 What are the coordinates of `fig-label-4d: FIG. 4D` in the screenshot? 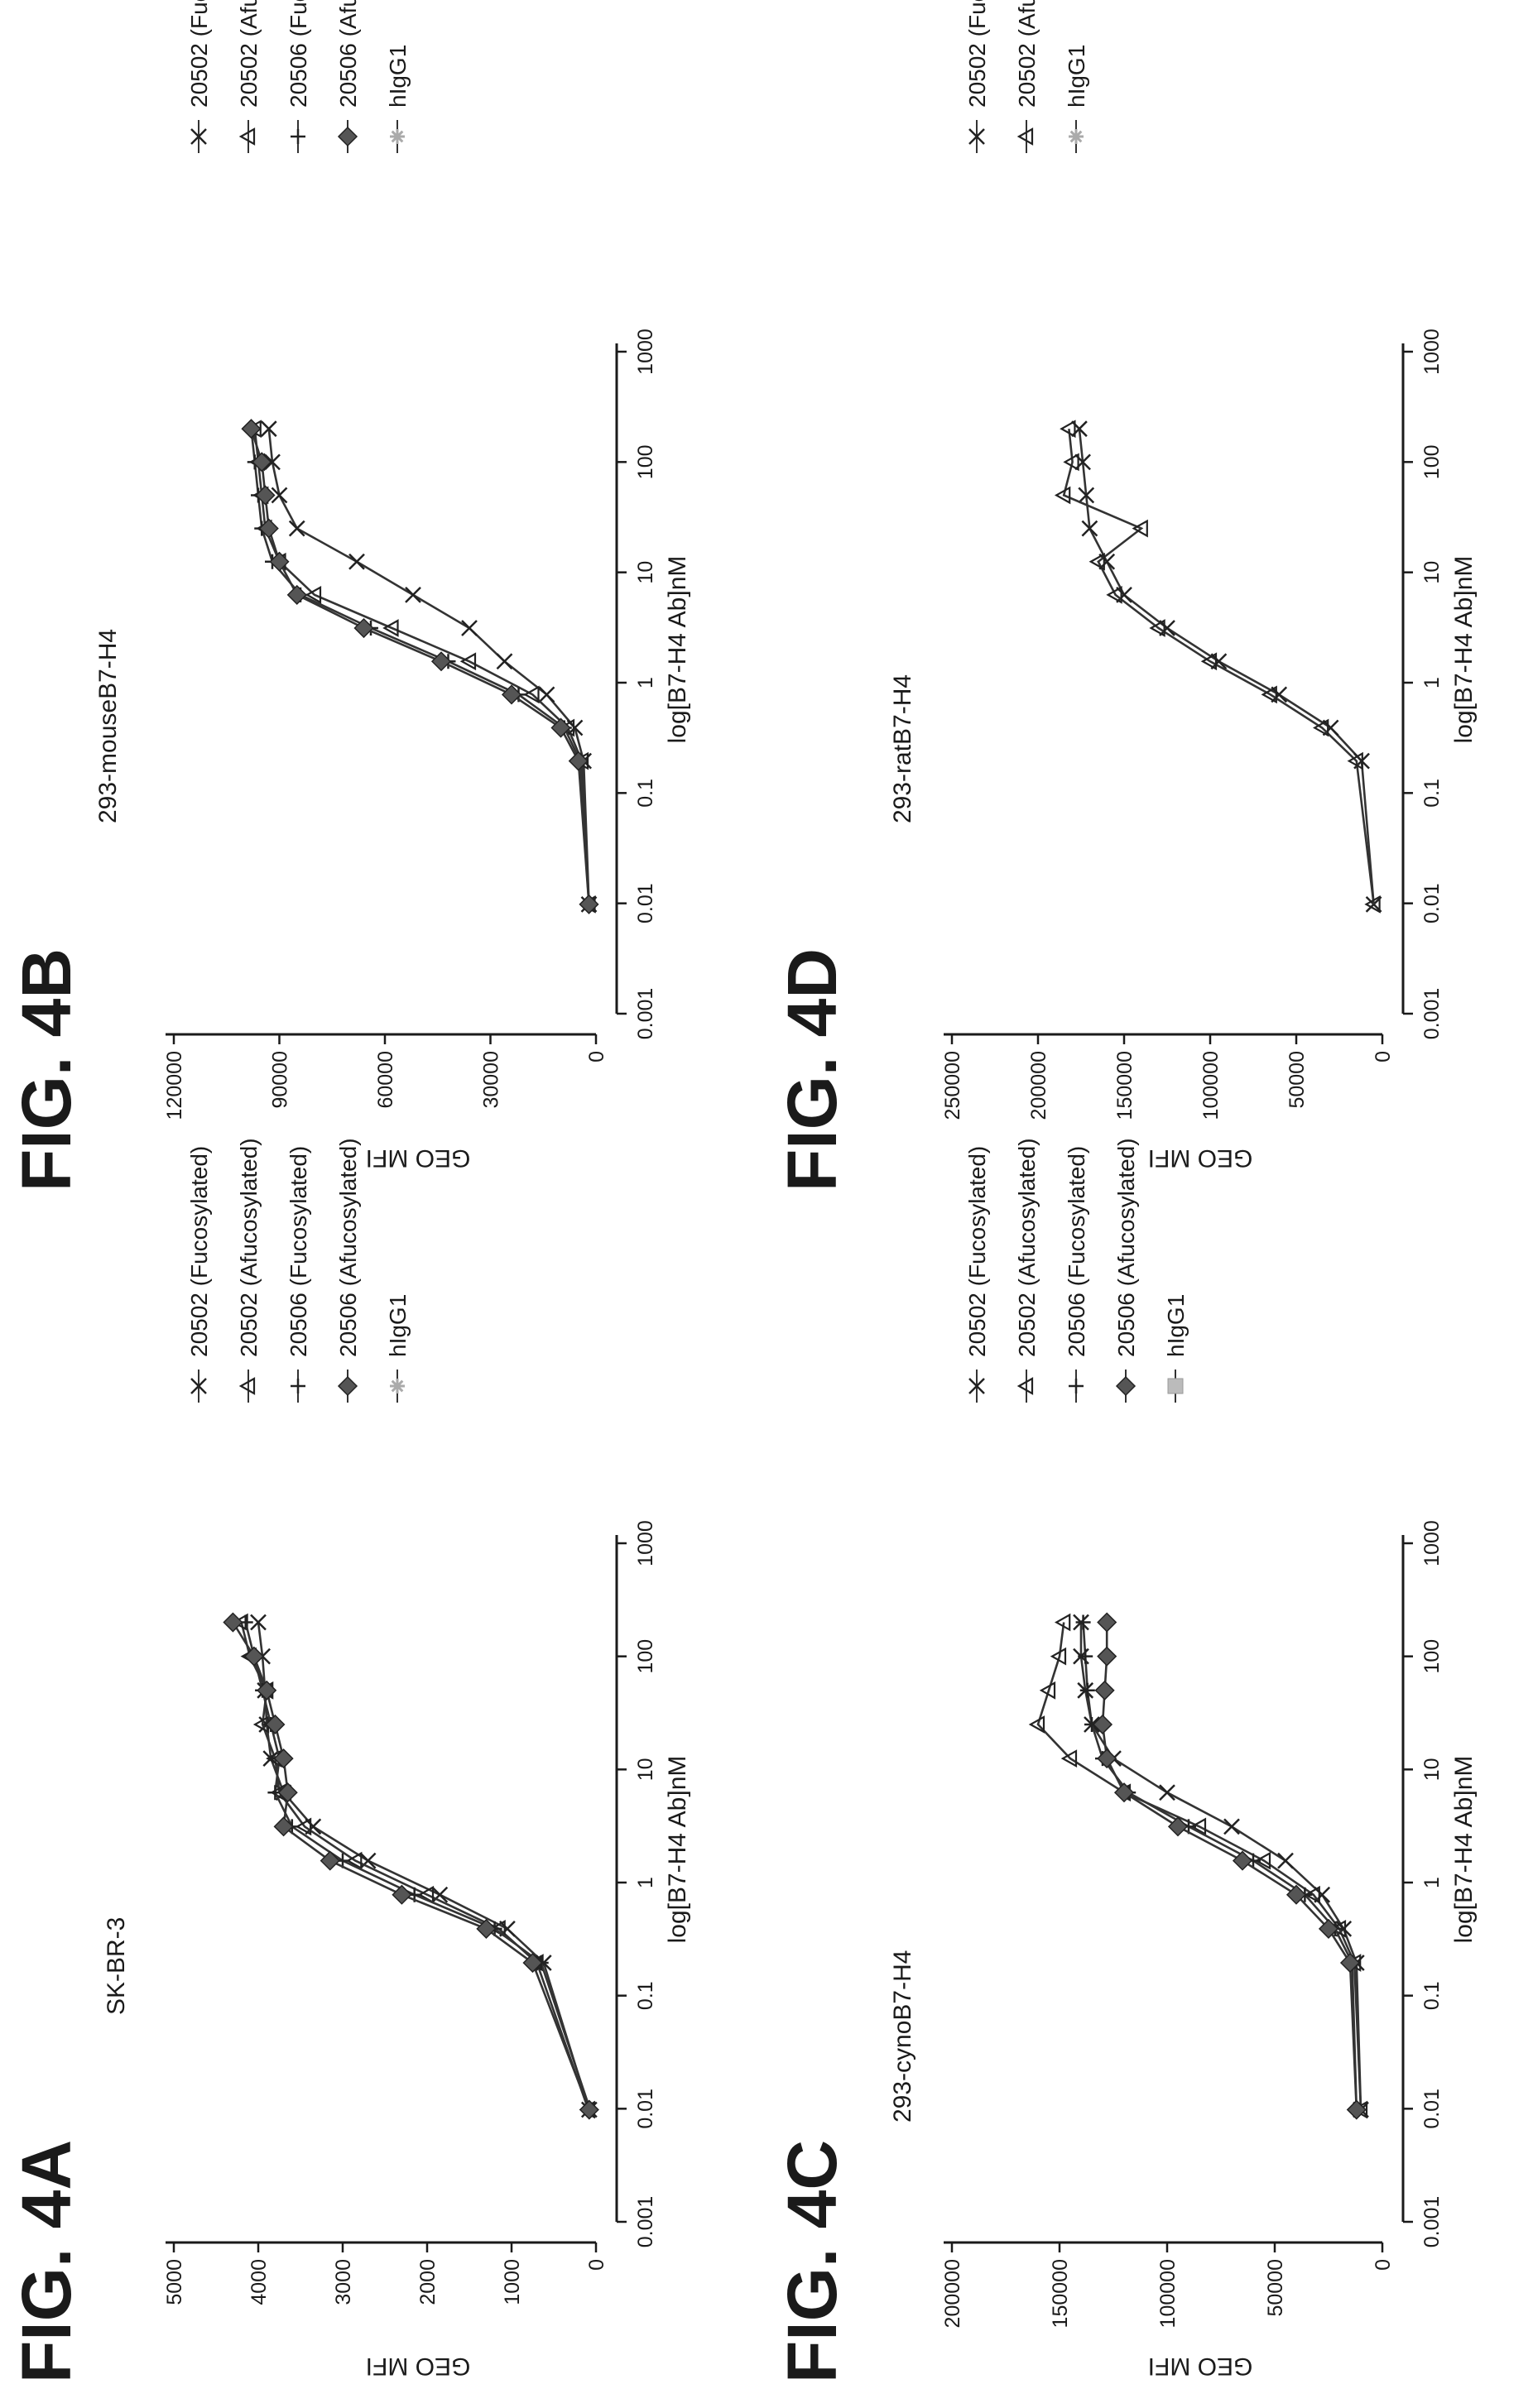 It's located at (812, 1070).